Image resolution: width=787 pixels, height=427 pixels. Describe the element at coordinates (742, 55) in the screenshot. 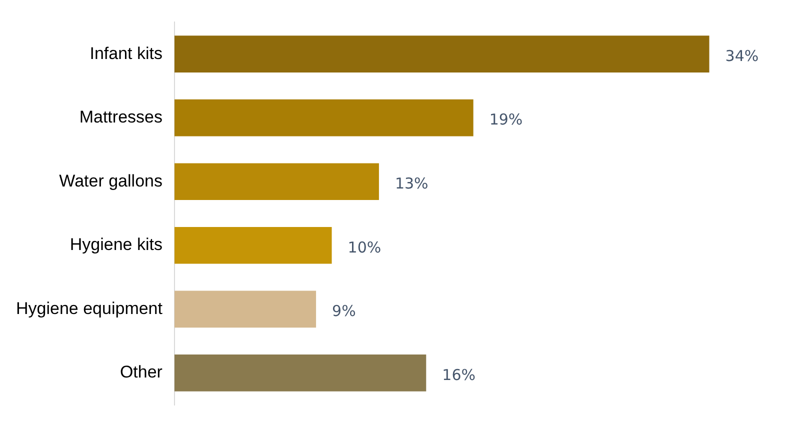

I see `data-label: 34%` at that location.